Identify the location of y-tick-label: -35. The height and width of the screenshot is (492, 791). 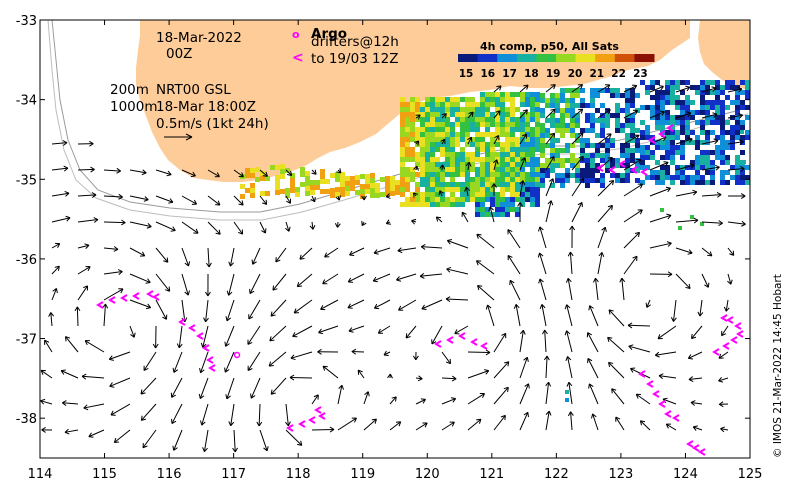
(26, 180).